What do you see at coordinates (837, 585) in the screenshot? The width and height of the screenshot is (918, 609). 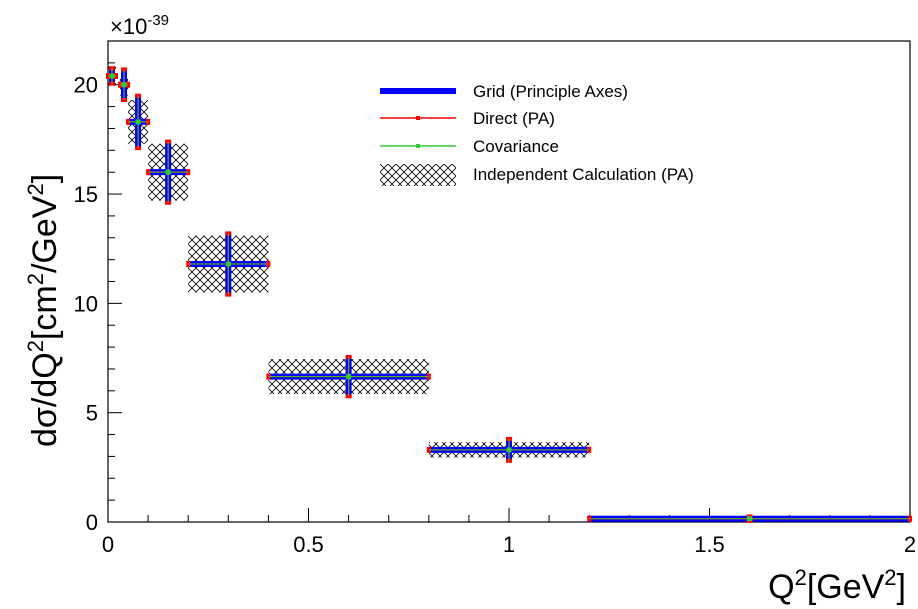 I see `x-axis-title: Q2[GeV2]` at bounding box center [837, 585].